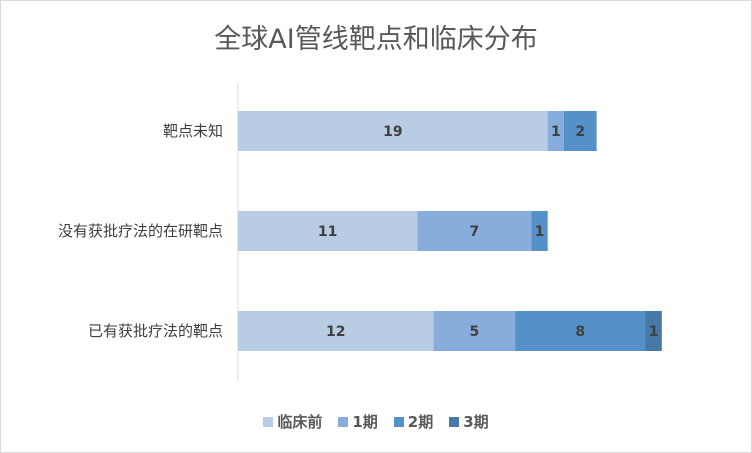  What do you see at coordinates (300, 422) in the screenshot?
I see `legend-label: 临床前` at bounding box center [300, 422].